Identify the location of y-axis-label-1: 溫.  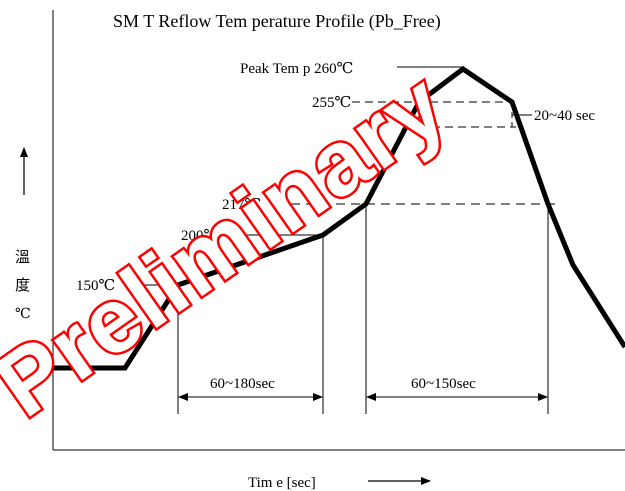
(22, 257).